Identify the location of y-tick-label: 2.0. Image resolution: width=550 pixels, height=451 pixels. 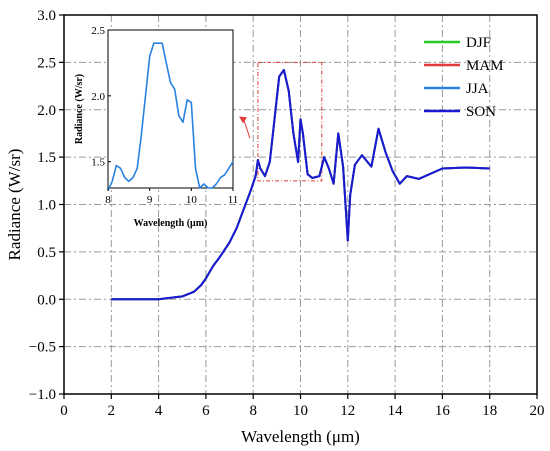
(46, 111).